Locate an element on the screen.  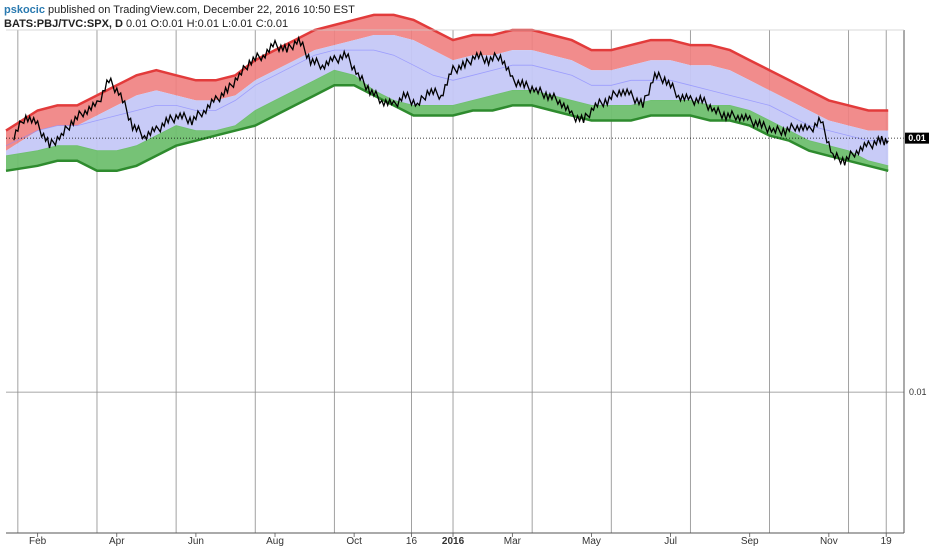
x-tick-label-7: Mar is located at coordinates (513, 541).